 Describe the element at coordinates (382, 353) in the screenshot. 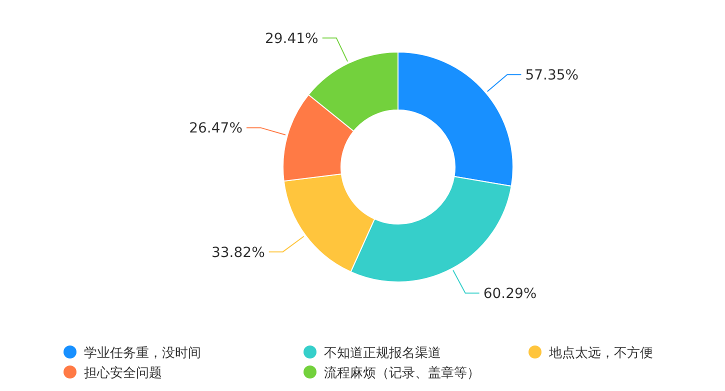

I see `legend-label: 不知道正规报名渠道` at that location.